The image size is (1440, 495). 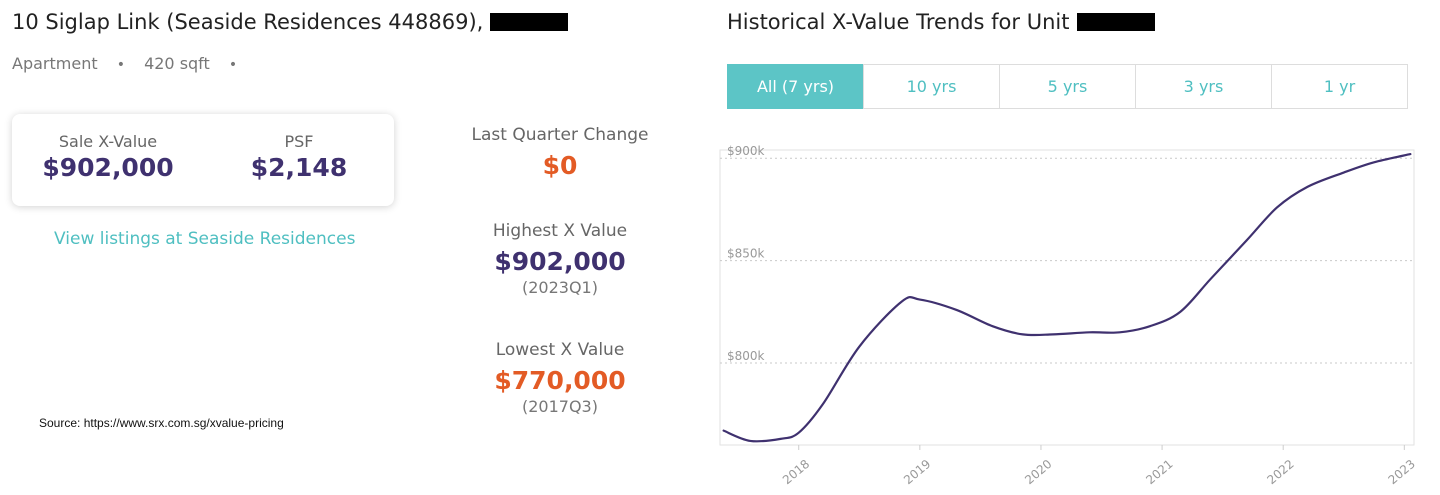 What do you see at coordinates (560, 350) in the screenshot?
I see `lowest-x-value-label: Lowest X Value` at bounding box center [560, 350].